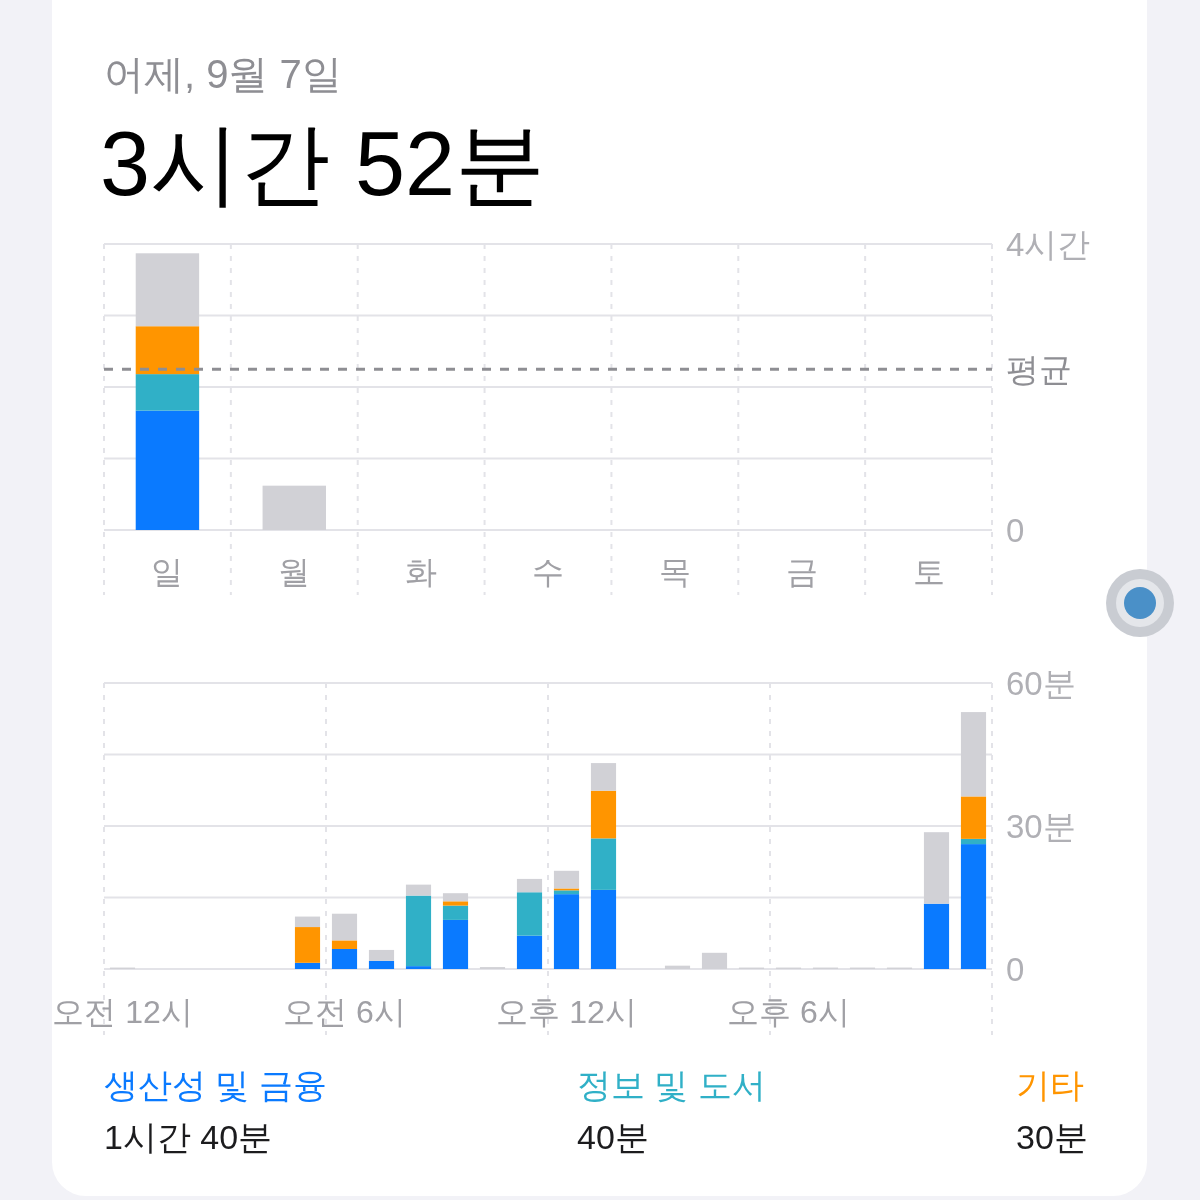  What do you see at coordinates (188, 1137) in the screenshot?
I see `note: 1시간 40분` at bounding box center [188, 1137].